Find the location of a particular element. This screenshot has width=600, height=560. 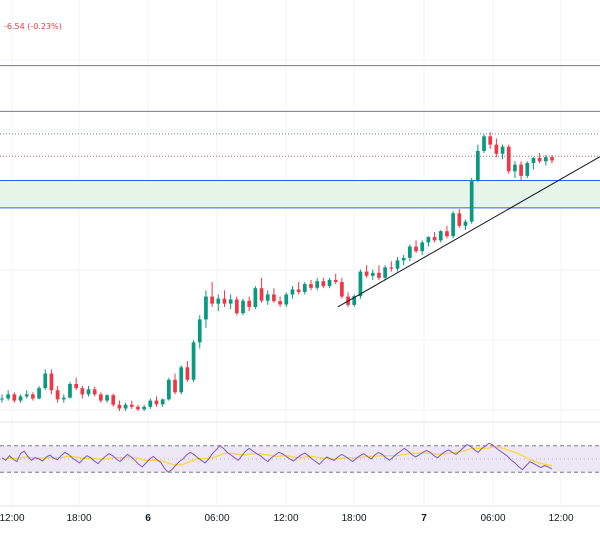

x-tick-label: 7 is located at coordinates (424, 518).